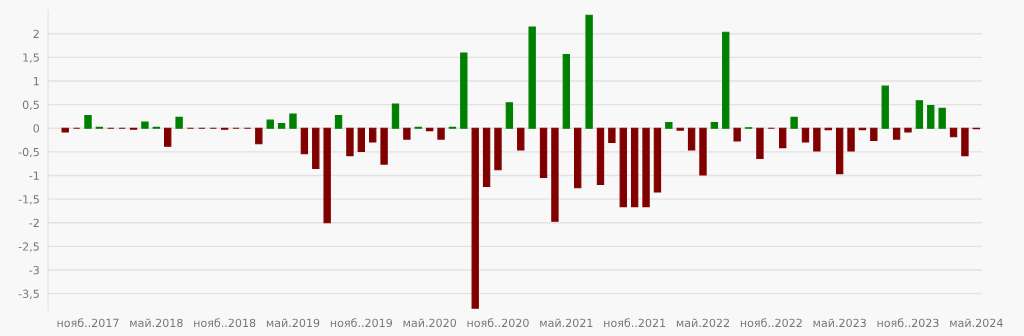 This screenshot has height=336, width=1024. I want to click on y-tick-label: 1, so click(36, 81).